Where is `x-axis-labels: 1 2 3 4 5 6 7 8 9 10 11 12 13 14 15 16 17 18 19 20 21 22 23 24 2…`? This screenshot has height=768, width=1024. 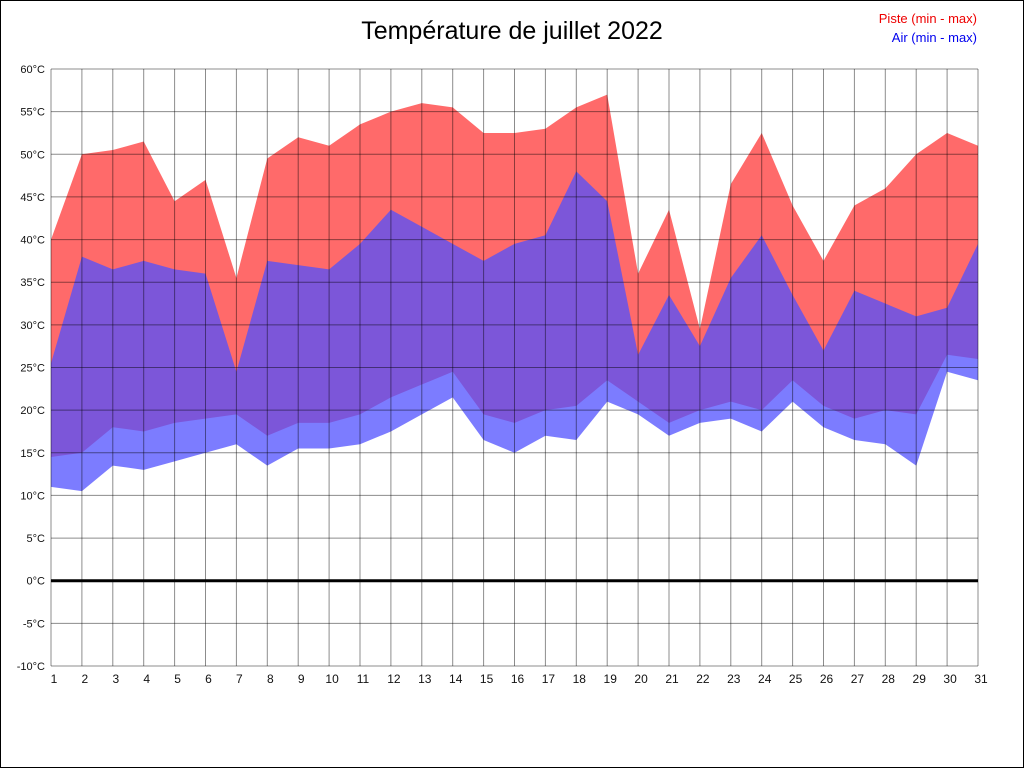
x-axis-labels: 1 2 3 4 5 6 7 8 9 10 11 12 13 14 15 16 17 18 19 20 21 22 23 24 2… is located at coordinates (519, 679).